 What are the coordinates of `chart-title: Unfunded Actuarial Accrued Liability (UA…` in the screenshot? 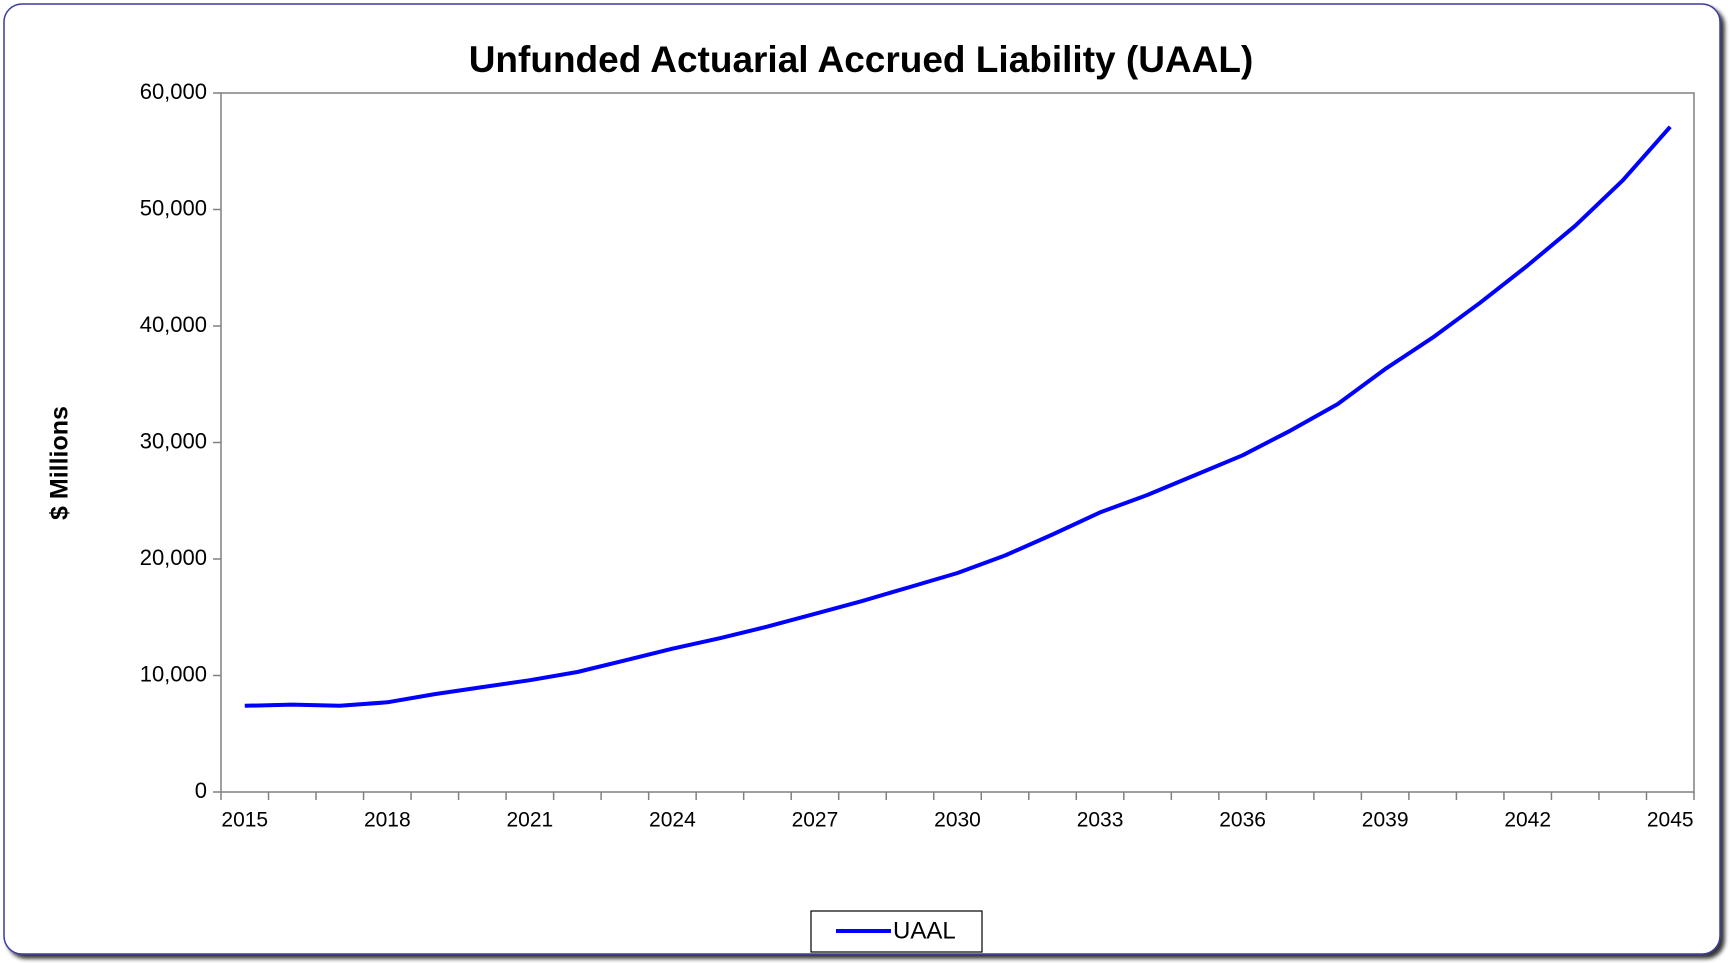 It's located at (861, 59).